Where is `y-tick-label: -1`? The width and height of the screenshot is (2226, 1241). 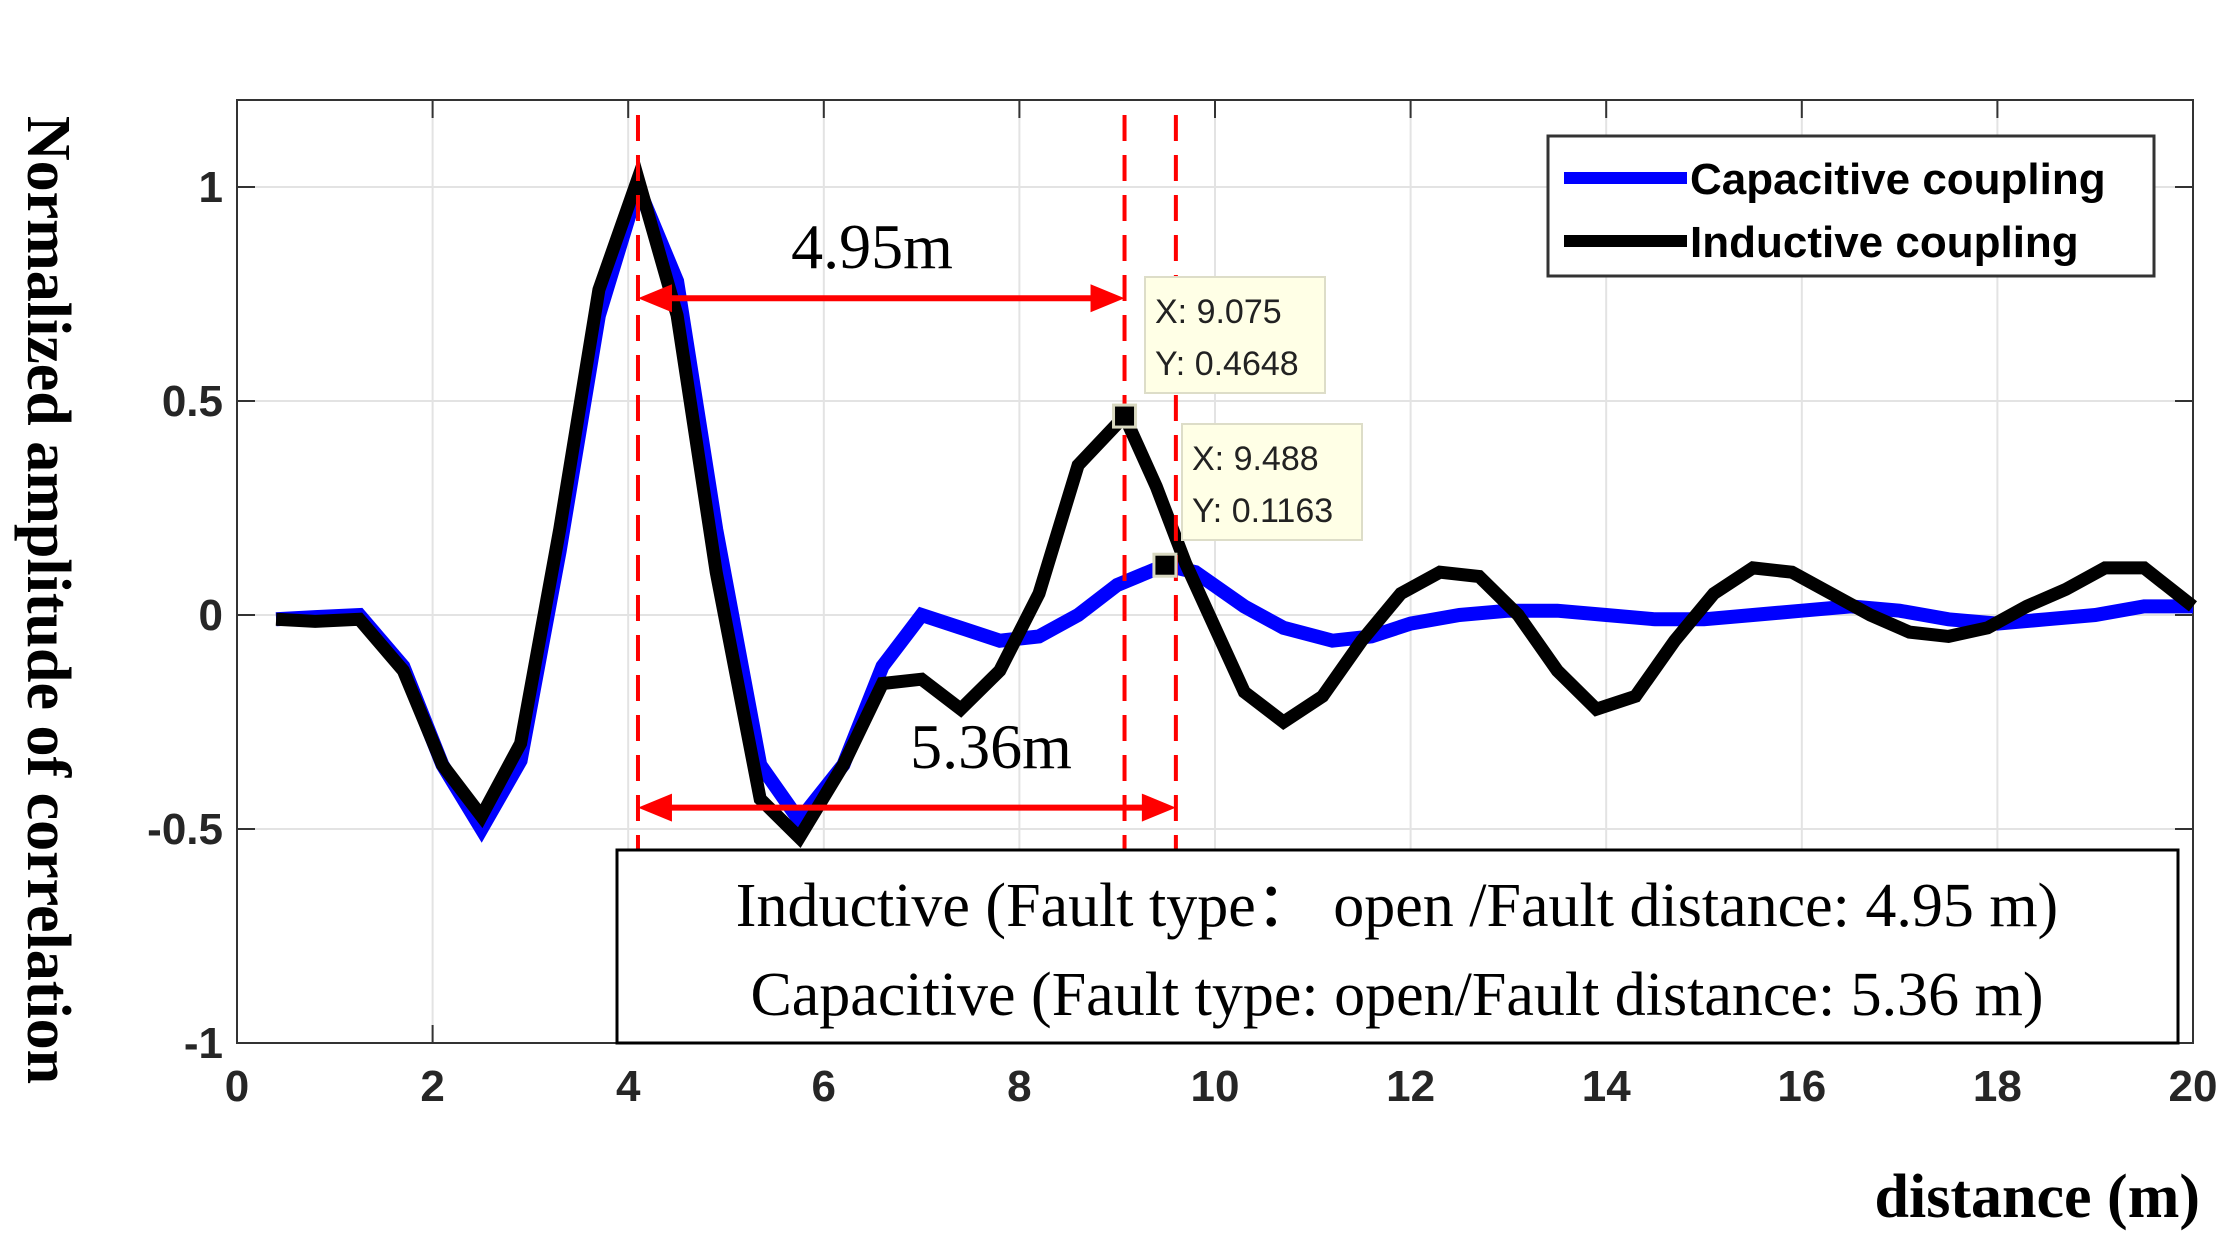
y-tick-label: -1 is located at coordinates (203, 1043).